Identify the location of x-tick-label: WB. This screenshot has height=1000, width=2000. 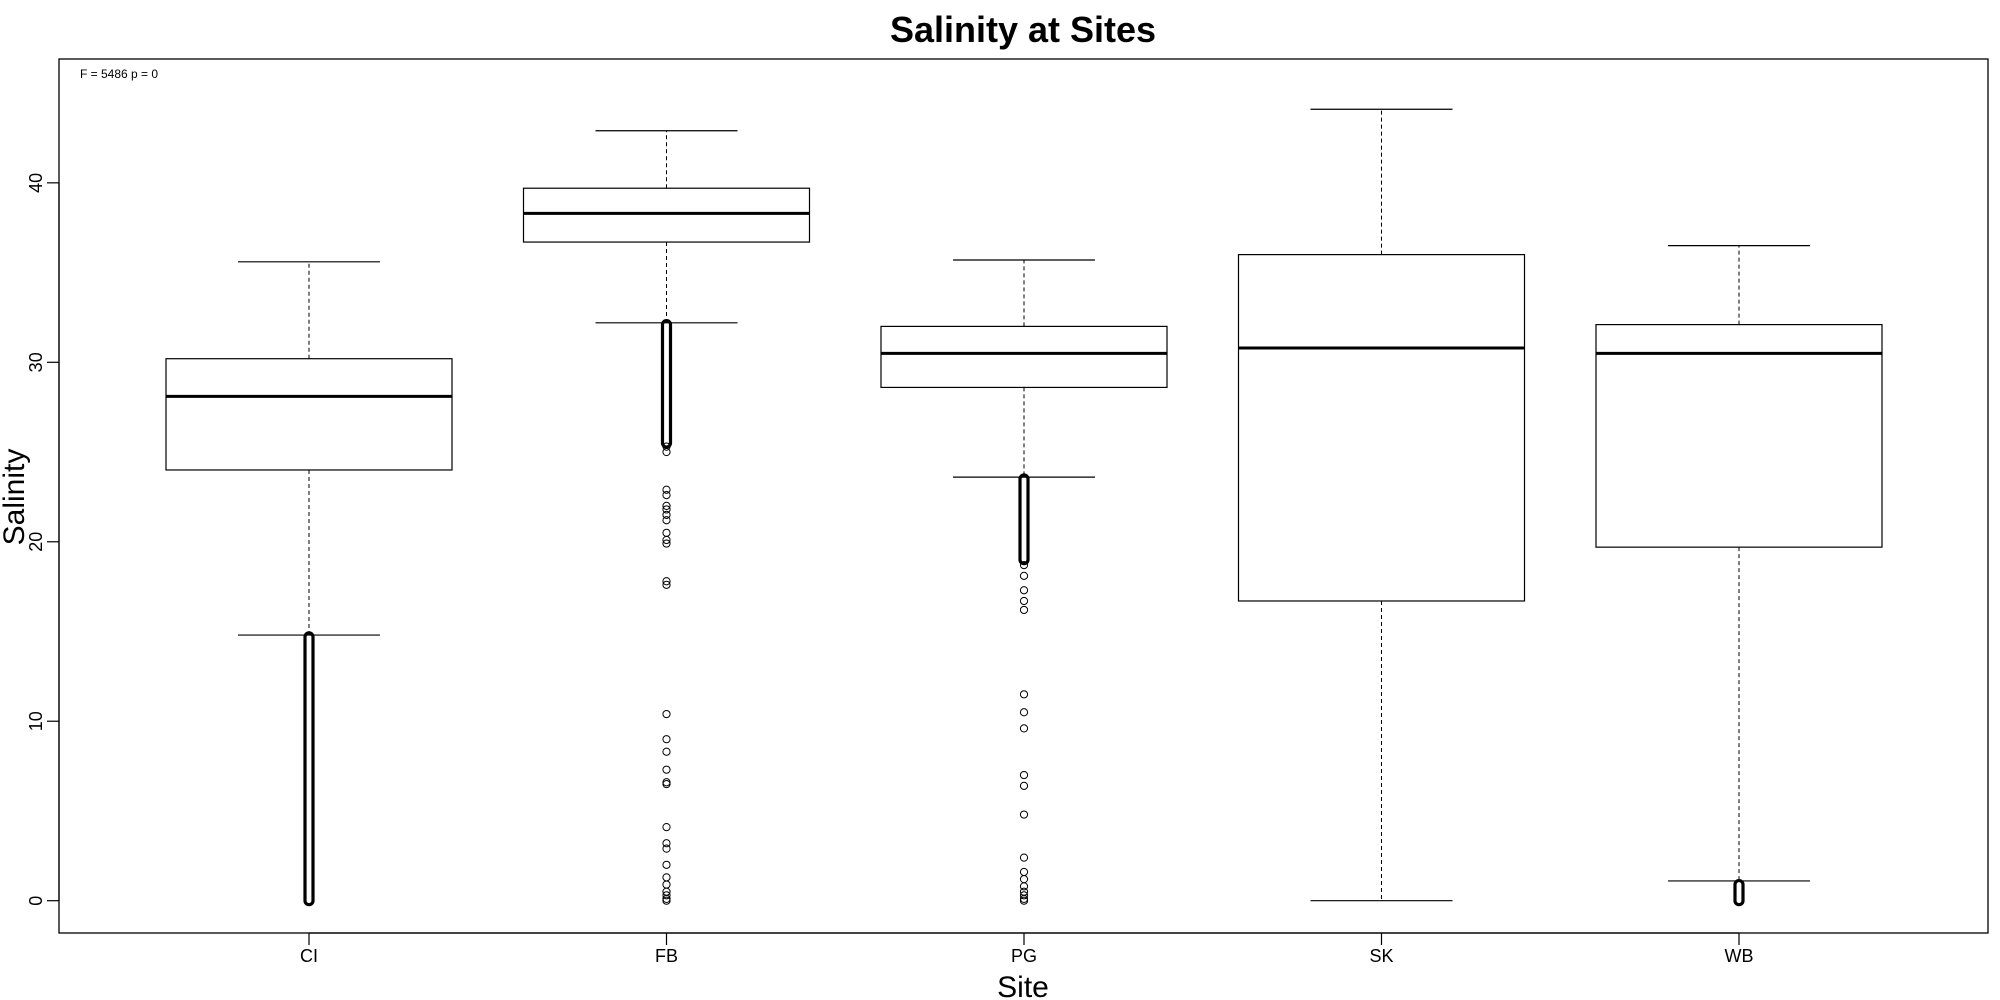
(1739, 956).